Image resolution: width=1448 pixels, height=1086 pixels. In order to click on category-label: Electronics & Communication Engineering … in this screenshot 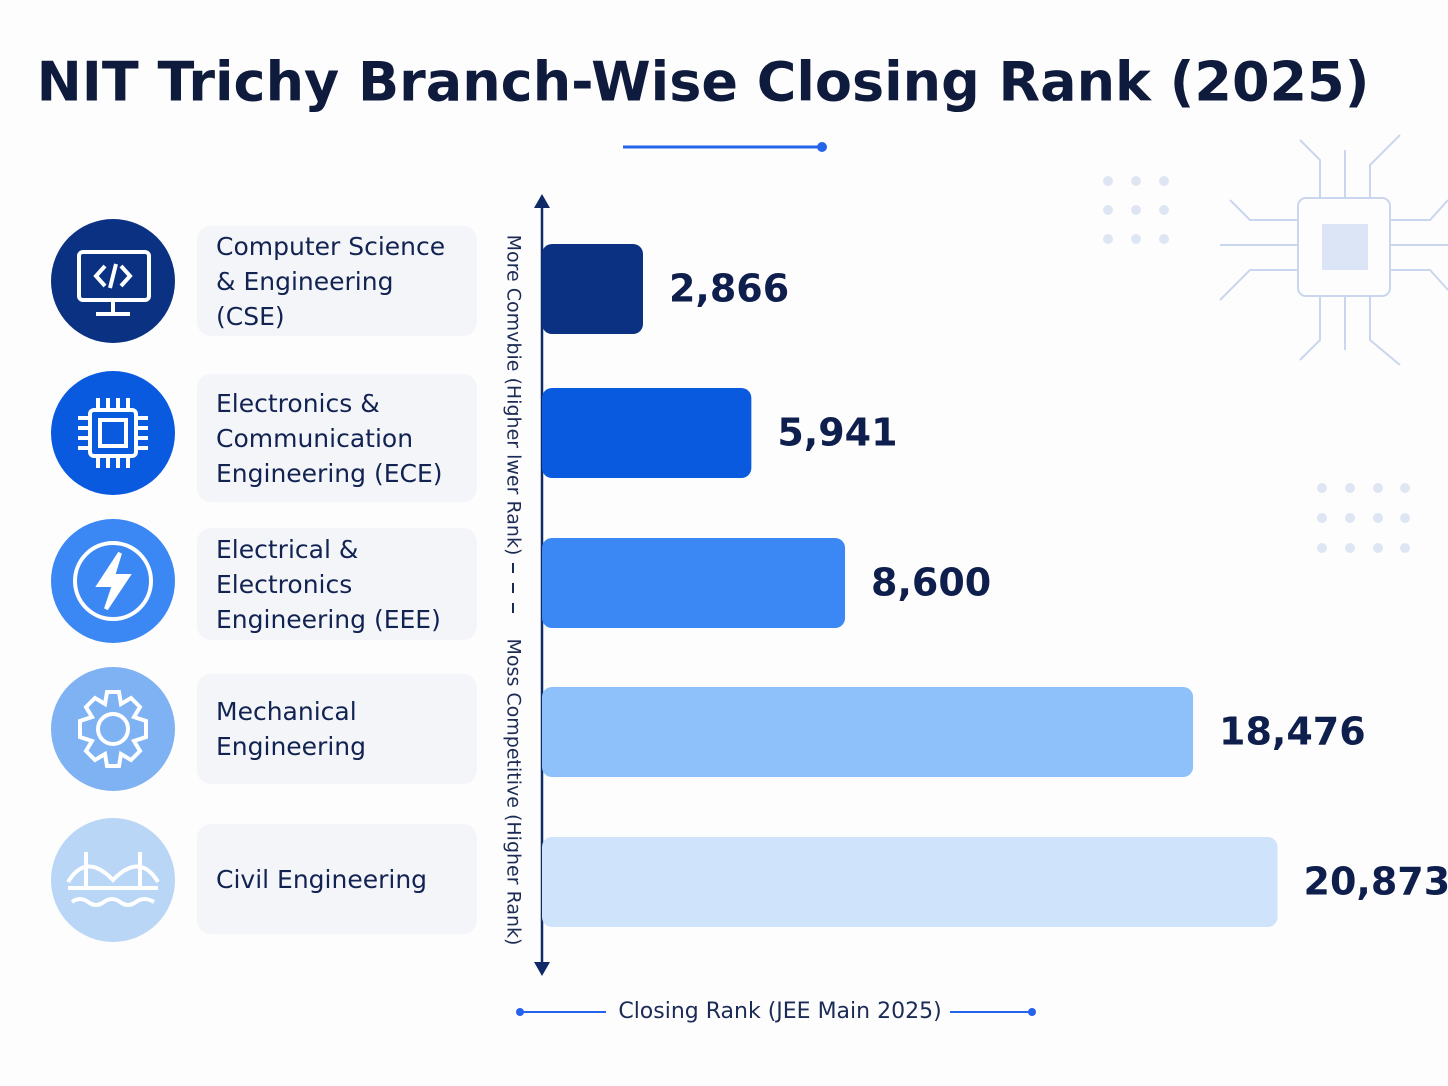, I will do `click(337, 438)`.